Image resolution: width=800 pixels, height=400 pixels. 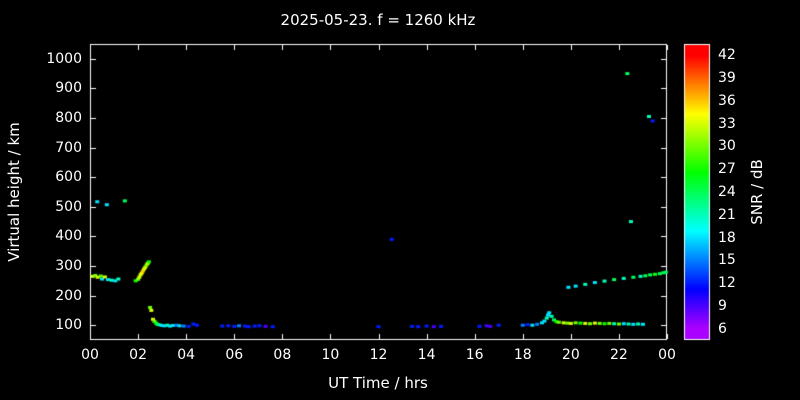 What do you see at coordinates (14, 192) in the screenshot?
I see `y-axis-label: Virtual height / km` at bounding box center [14, 192].